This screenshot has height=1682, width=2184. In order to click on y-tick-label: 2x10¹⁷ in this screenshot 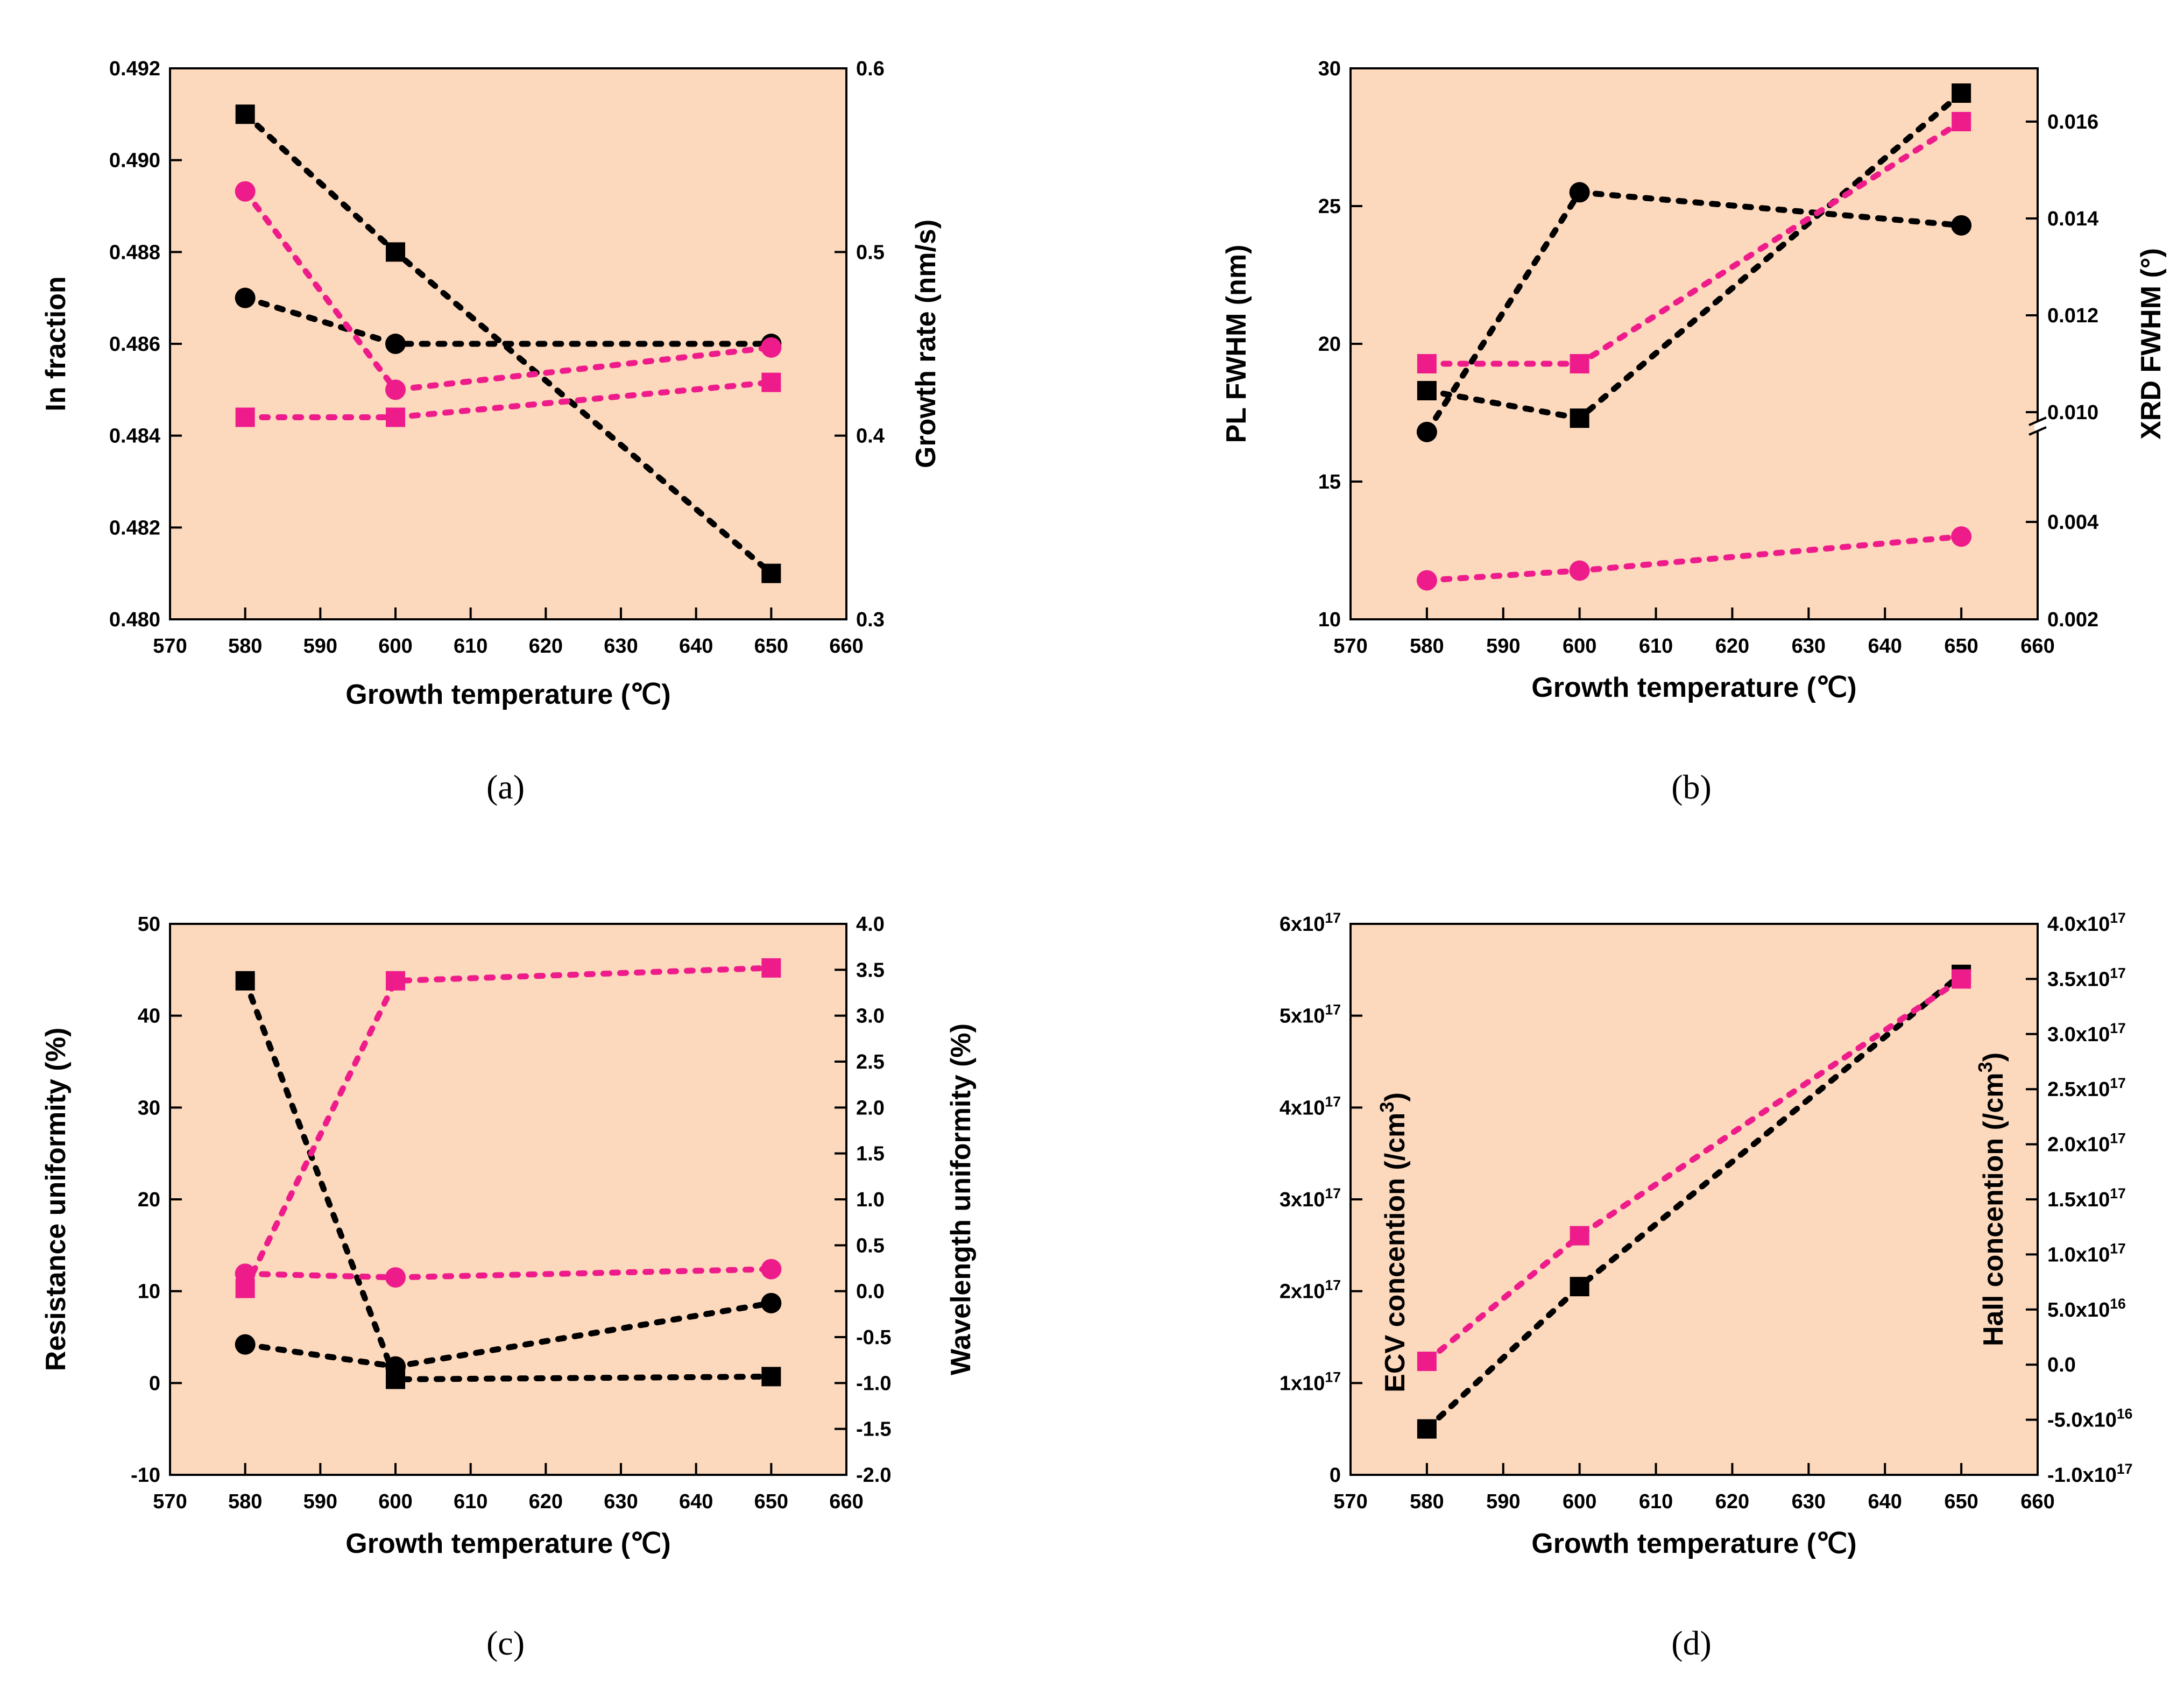, I will do `click(1310, 1290)`.